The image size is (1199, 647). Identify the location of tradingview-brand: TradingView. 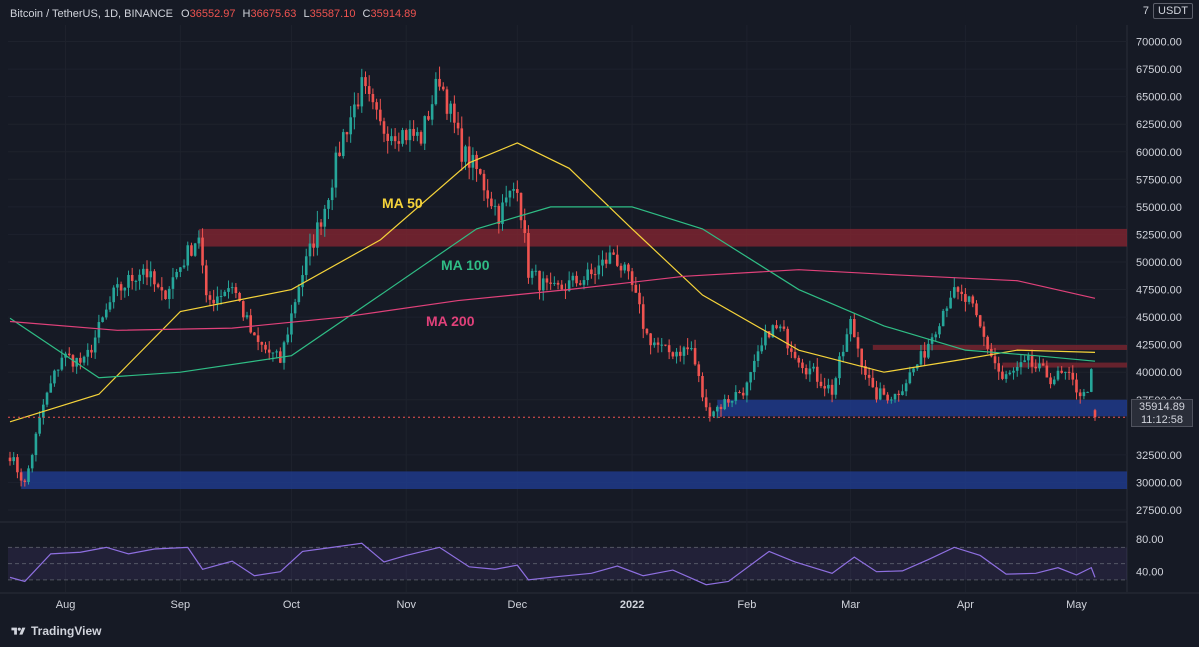
(55, 631).